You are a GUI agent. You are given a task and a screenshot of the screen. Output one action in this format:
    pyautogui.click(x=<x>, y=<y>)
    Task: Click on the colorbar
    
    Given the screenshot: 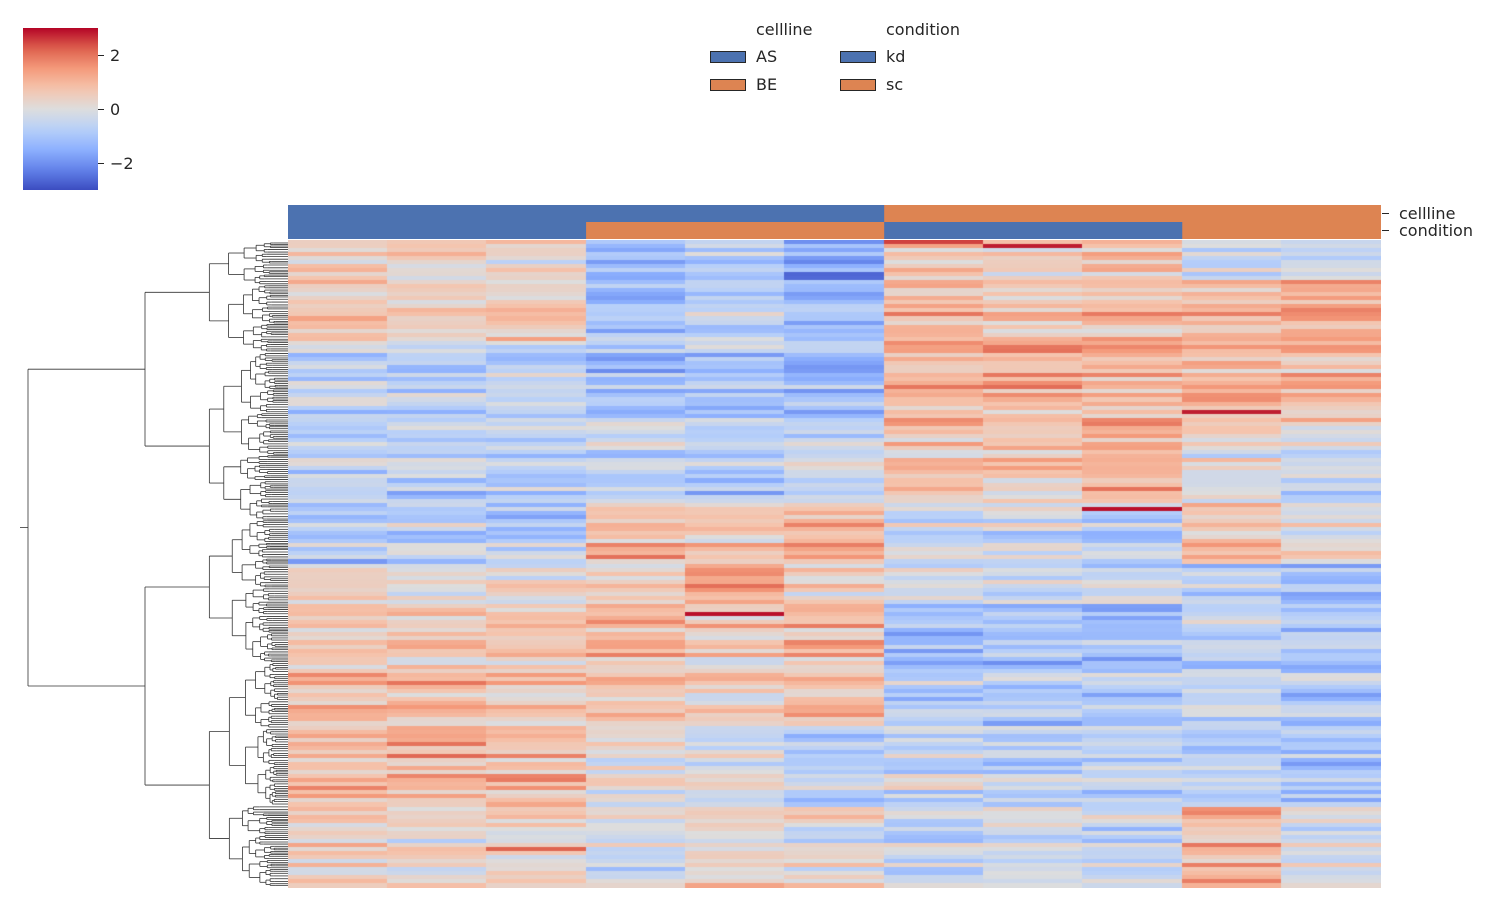 What is the action you would take?
    pyautogui.click(x=60, y=109)
    